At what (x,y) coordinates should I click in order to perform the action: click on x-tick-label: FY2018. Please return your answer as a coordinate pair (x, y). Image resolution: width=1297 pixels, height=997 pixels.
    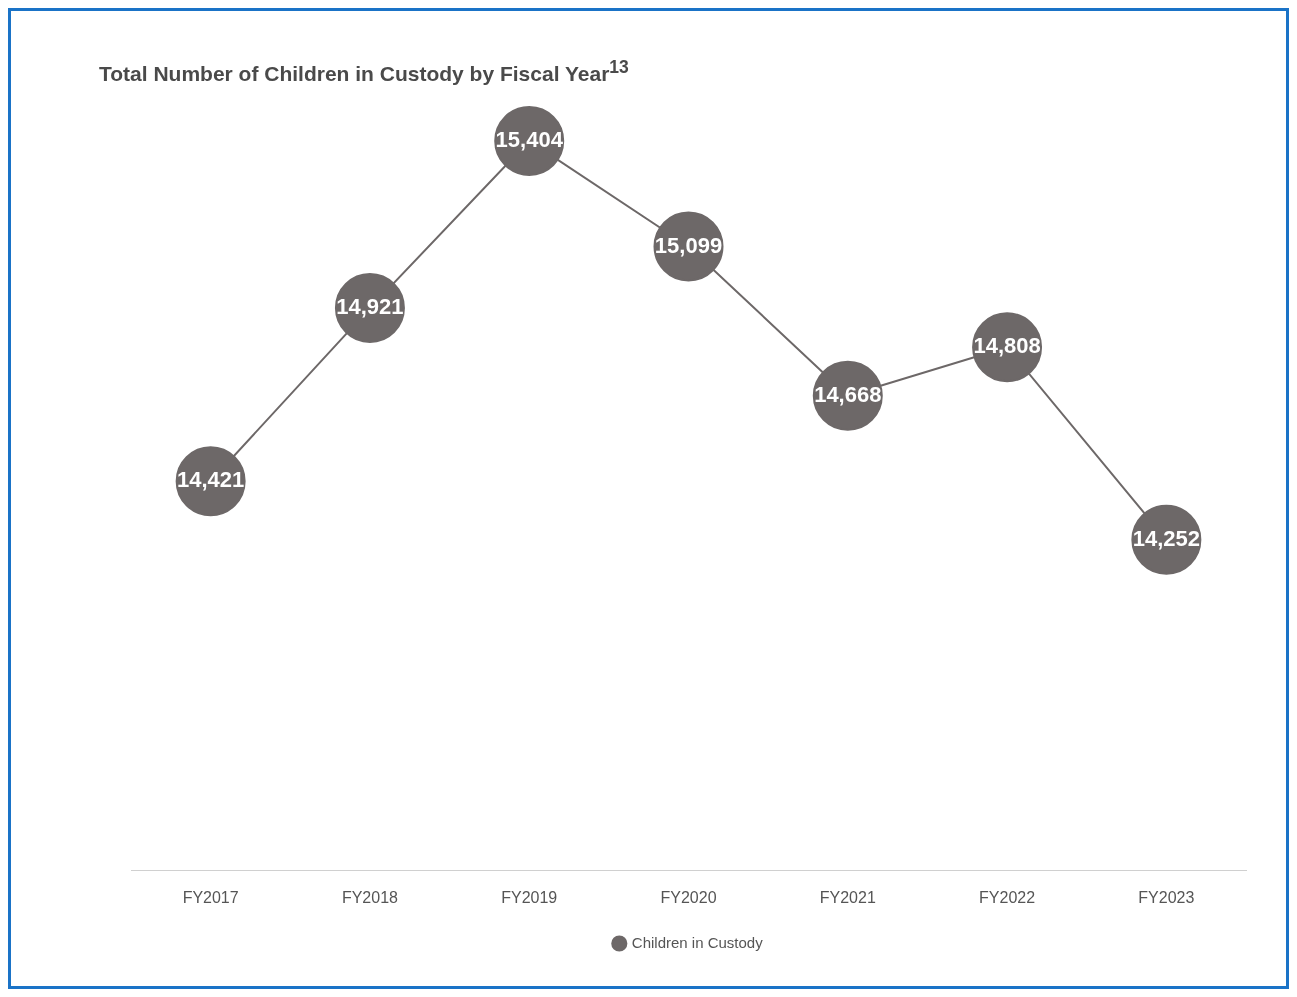
    Looking at the image, I should click on (370, 897).